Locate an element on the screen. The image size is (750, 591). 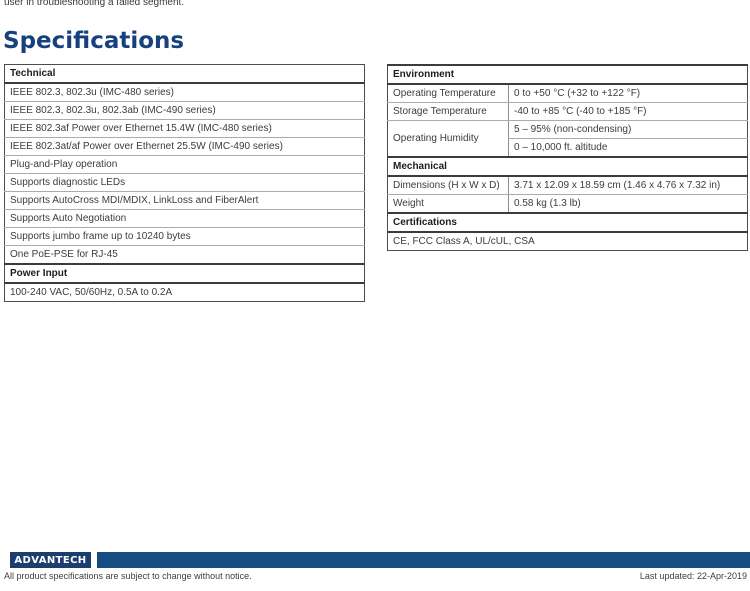
spec-cell: One PoE-PSE for RJ-45 is located at coordinates (184, 255).